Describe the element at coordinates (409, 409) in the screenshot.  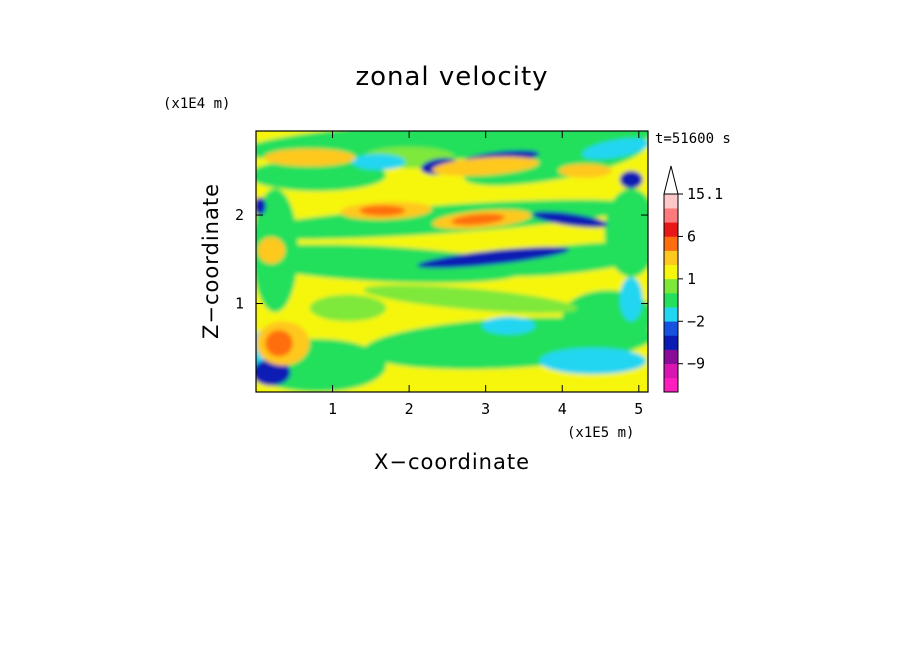
I see `x-tick-label: 2` at that location.